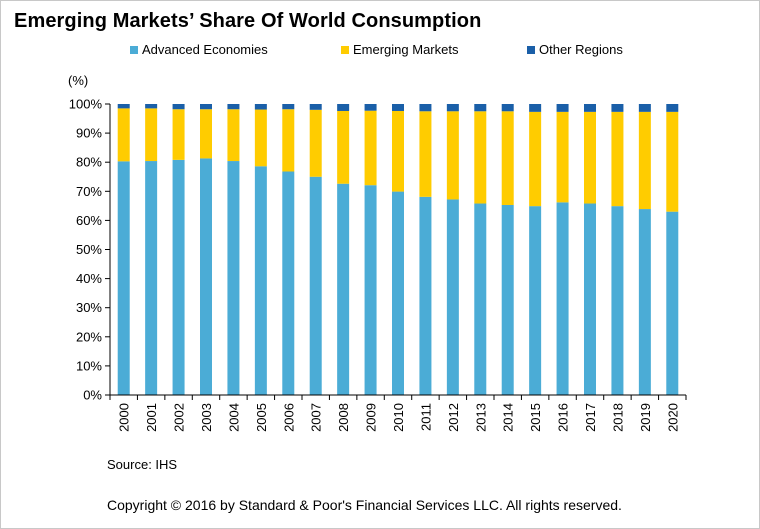 Image resolution: width=760 pixels, height=529 pixels. I want to click on bar-advanced-2004, so click(233, 278).